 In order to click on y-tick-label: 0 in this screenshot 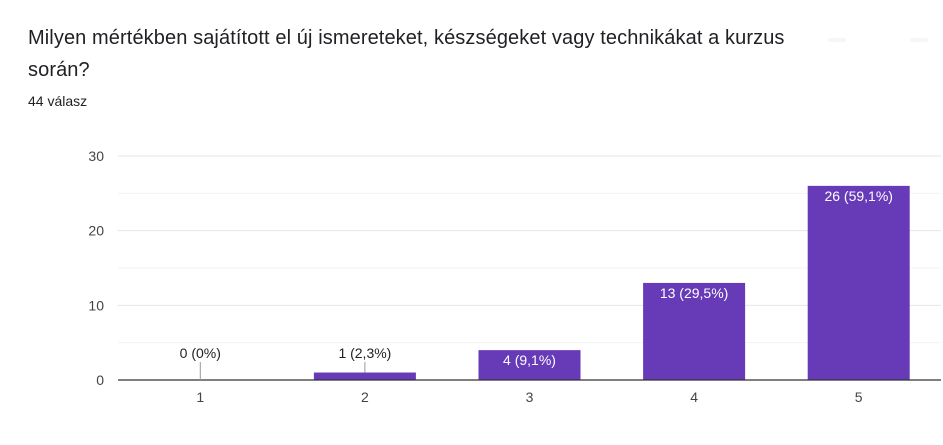, I will do `click(100, 380)`.